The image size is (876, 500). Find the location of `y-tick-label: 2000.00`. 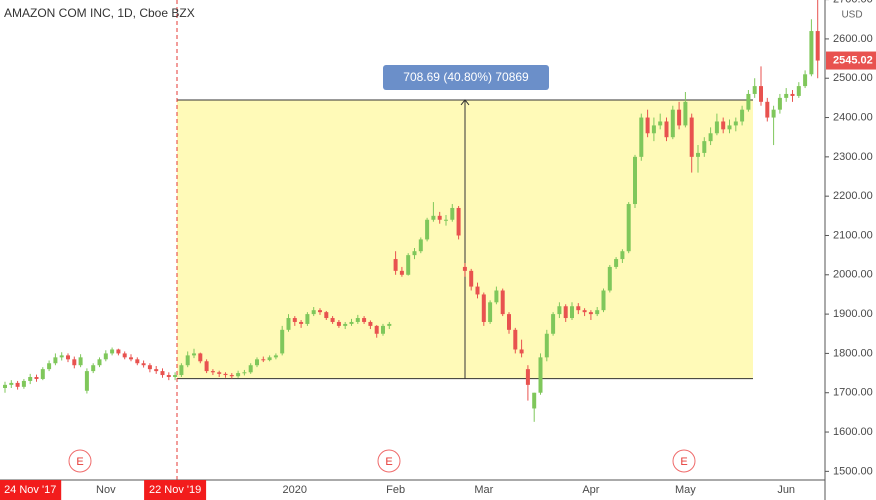

y-tick-label: 2000.00 is located at coordinates (853, 275).